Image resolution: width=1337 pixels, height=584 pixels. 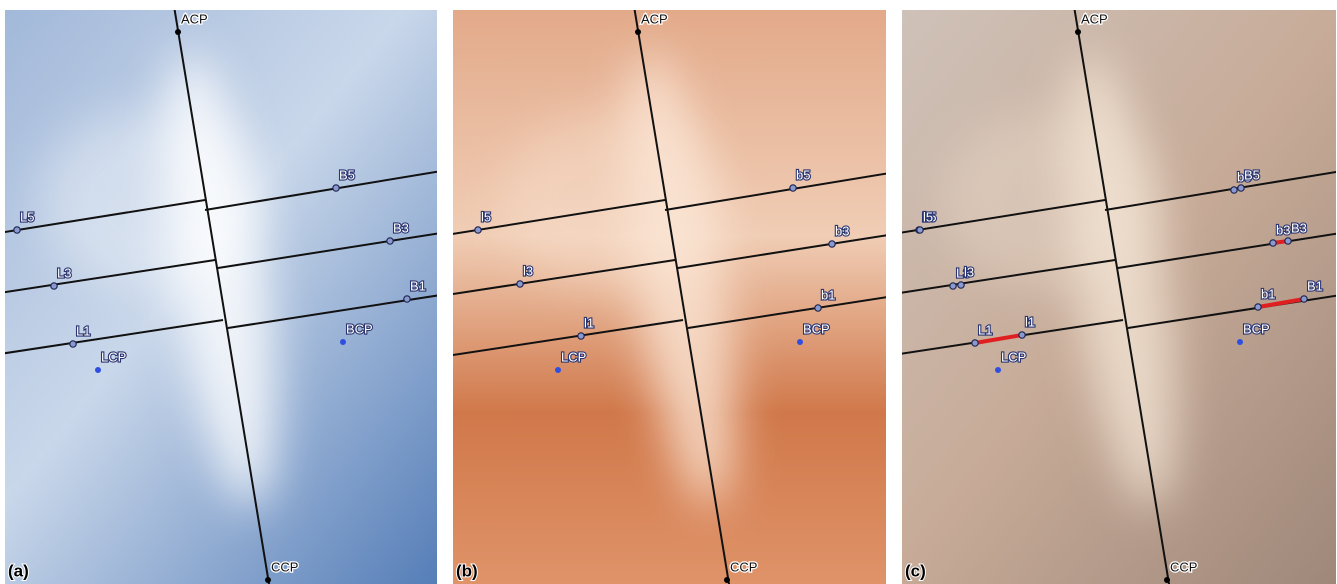 What do you see at coordinates (18, 570) in the screenshot?
I see `panel-label: (a)` at bounding box center [18, 570].